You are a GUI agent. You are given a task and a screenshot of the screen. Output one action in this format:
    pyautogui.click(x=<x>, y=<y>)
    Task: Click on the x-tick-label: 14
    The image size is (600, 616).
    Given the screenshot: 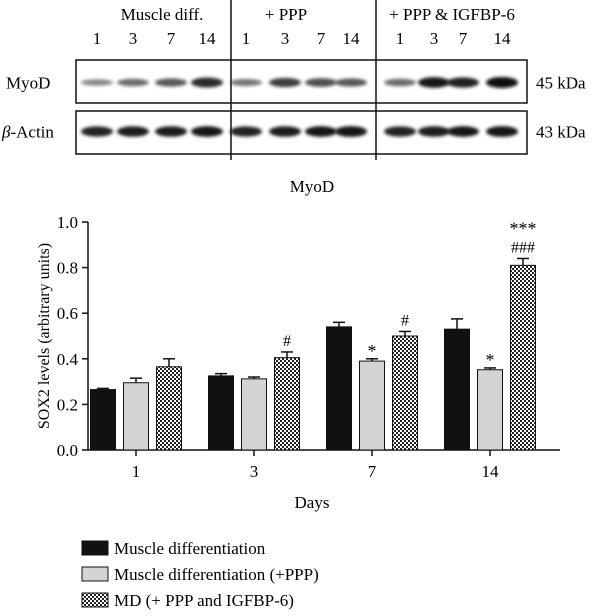 What is the action you would take?
    pyautogui.click(x=491, y=471)
    